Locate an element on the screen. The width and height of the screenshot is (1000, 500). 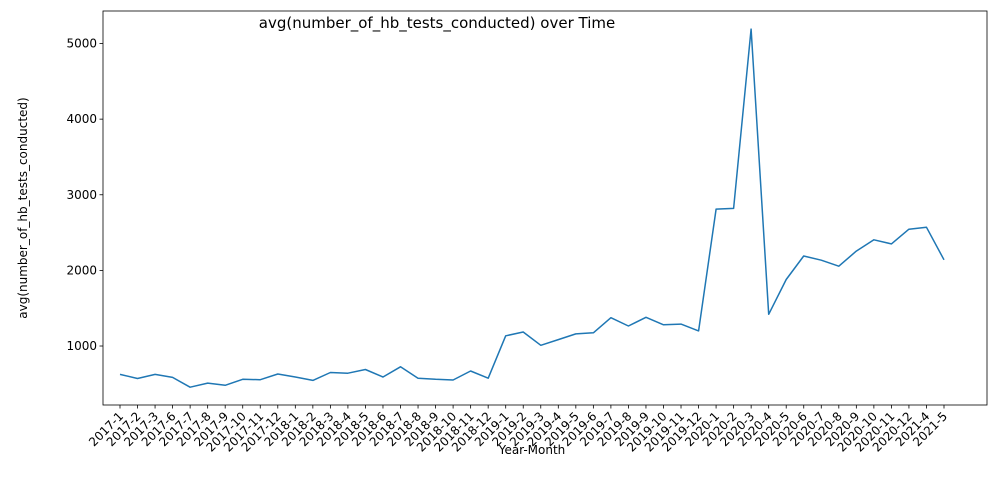
y-axis-label: avg(number_of_hb_tests_conducted) is located at coordinates (23, 207).